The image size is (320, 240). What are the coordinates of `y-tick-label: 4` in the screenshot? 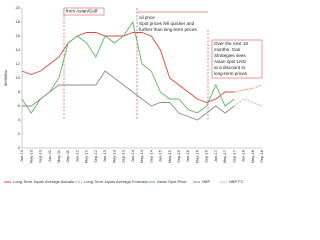 It's located at (19, 119).